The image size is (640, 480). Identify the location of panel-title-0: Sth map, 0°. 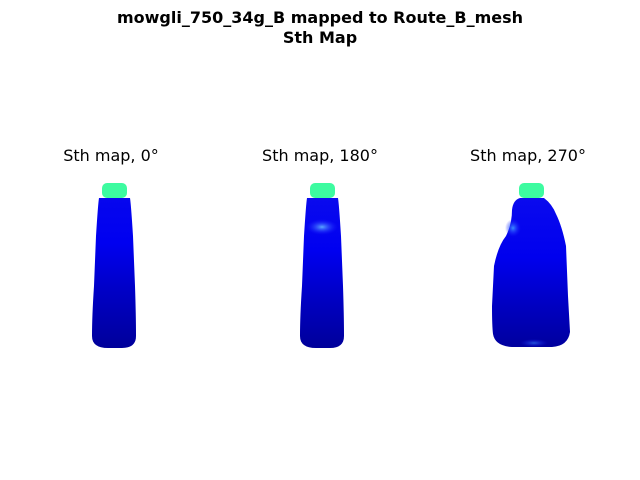
(111, 155).